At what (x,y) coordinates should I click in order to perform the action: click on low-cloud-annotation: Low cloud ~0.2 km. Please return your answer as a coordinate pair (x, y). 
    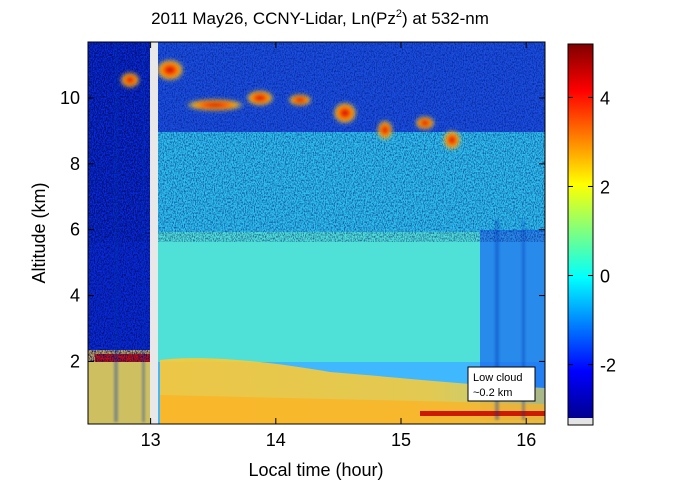
    Looking at the image, I should click on (501, 384).